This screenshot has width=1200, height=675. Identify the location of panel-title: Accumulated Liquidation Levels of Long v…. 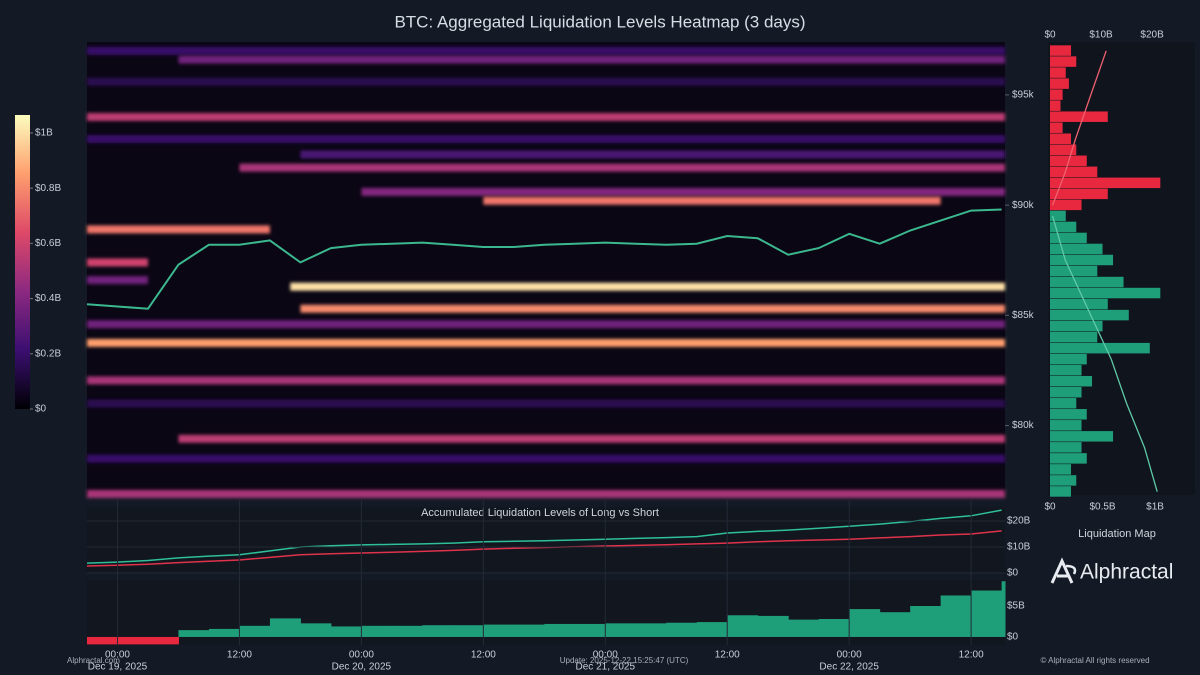
(540, 513).